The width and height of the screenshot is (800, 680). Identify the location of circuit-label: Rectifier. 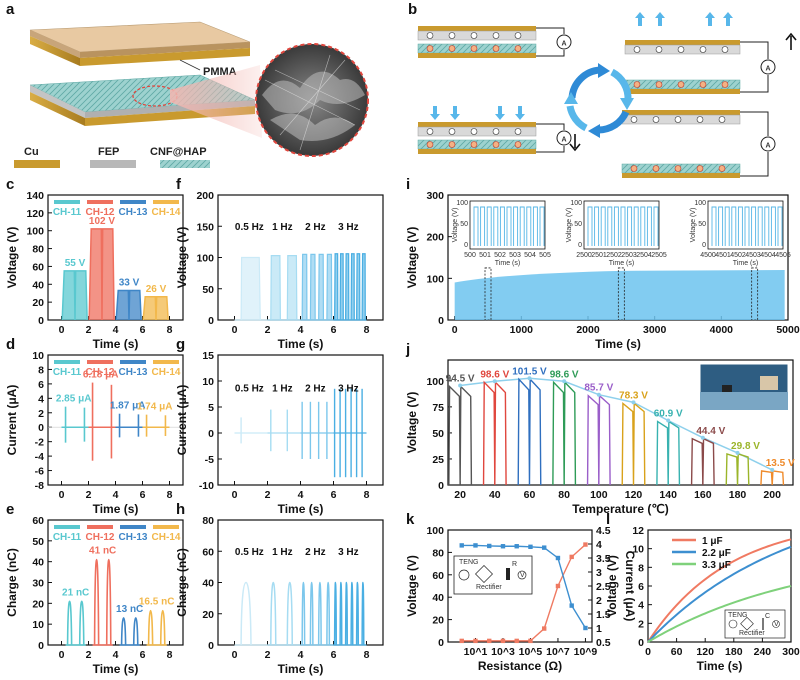
(752, 633).